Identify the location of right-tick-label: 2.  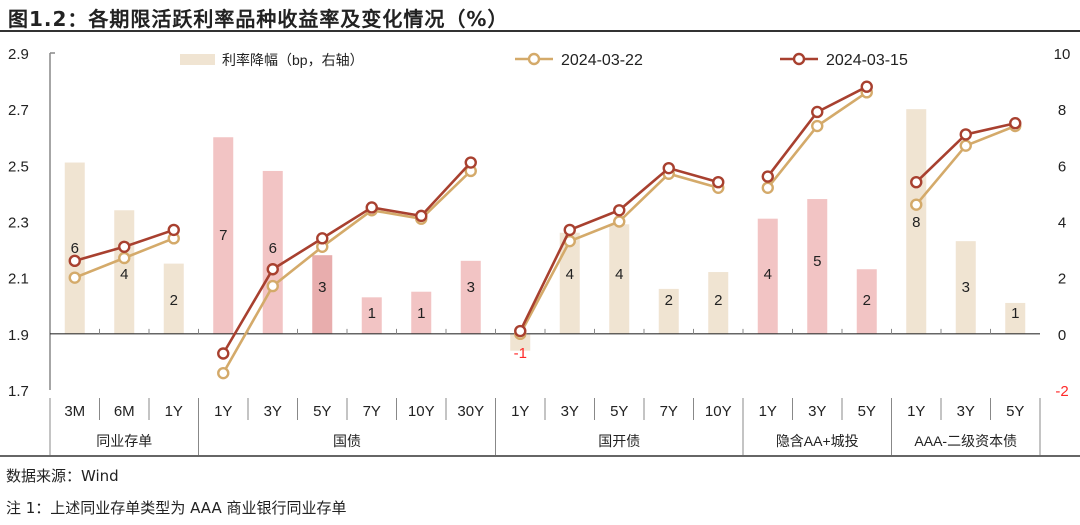
(1062, 279).